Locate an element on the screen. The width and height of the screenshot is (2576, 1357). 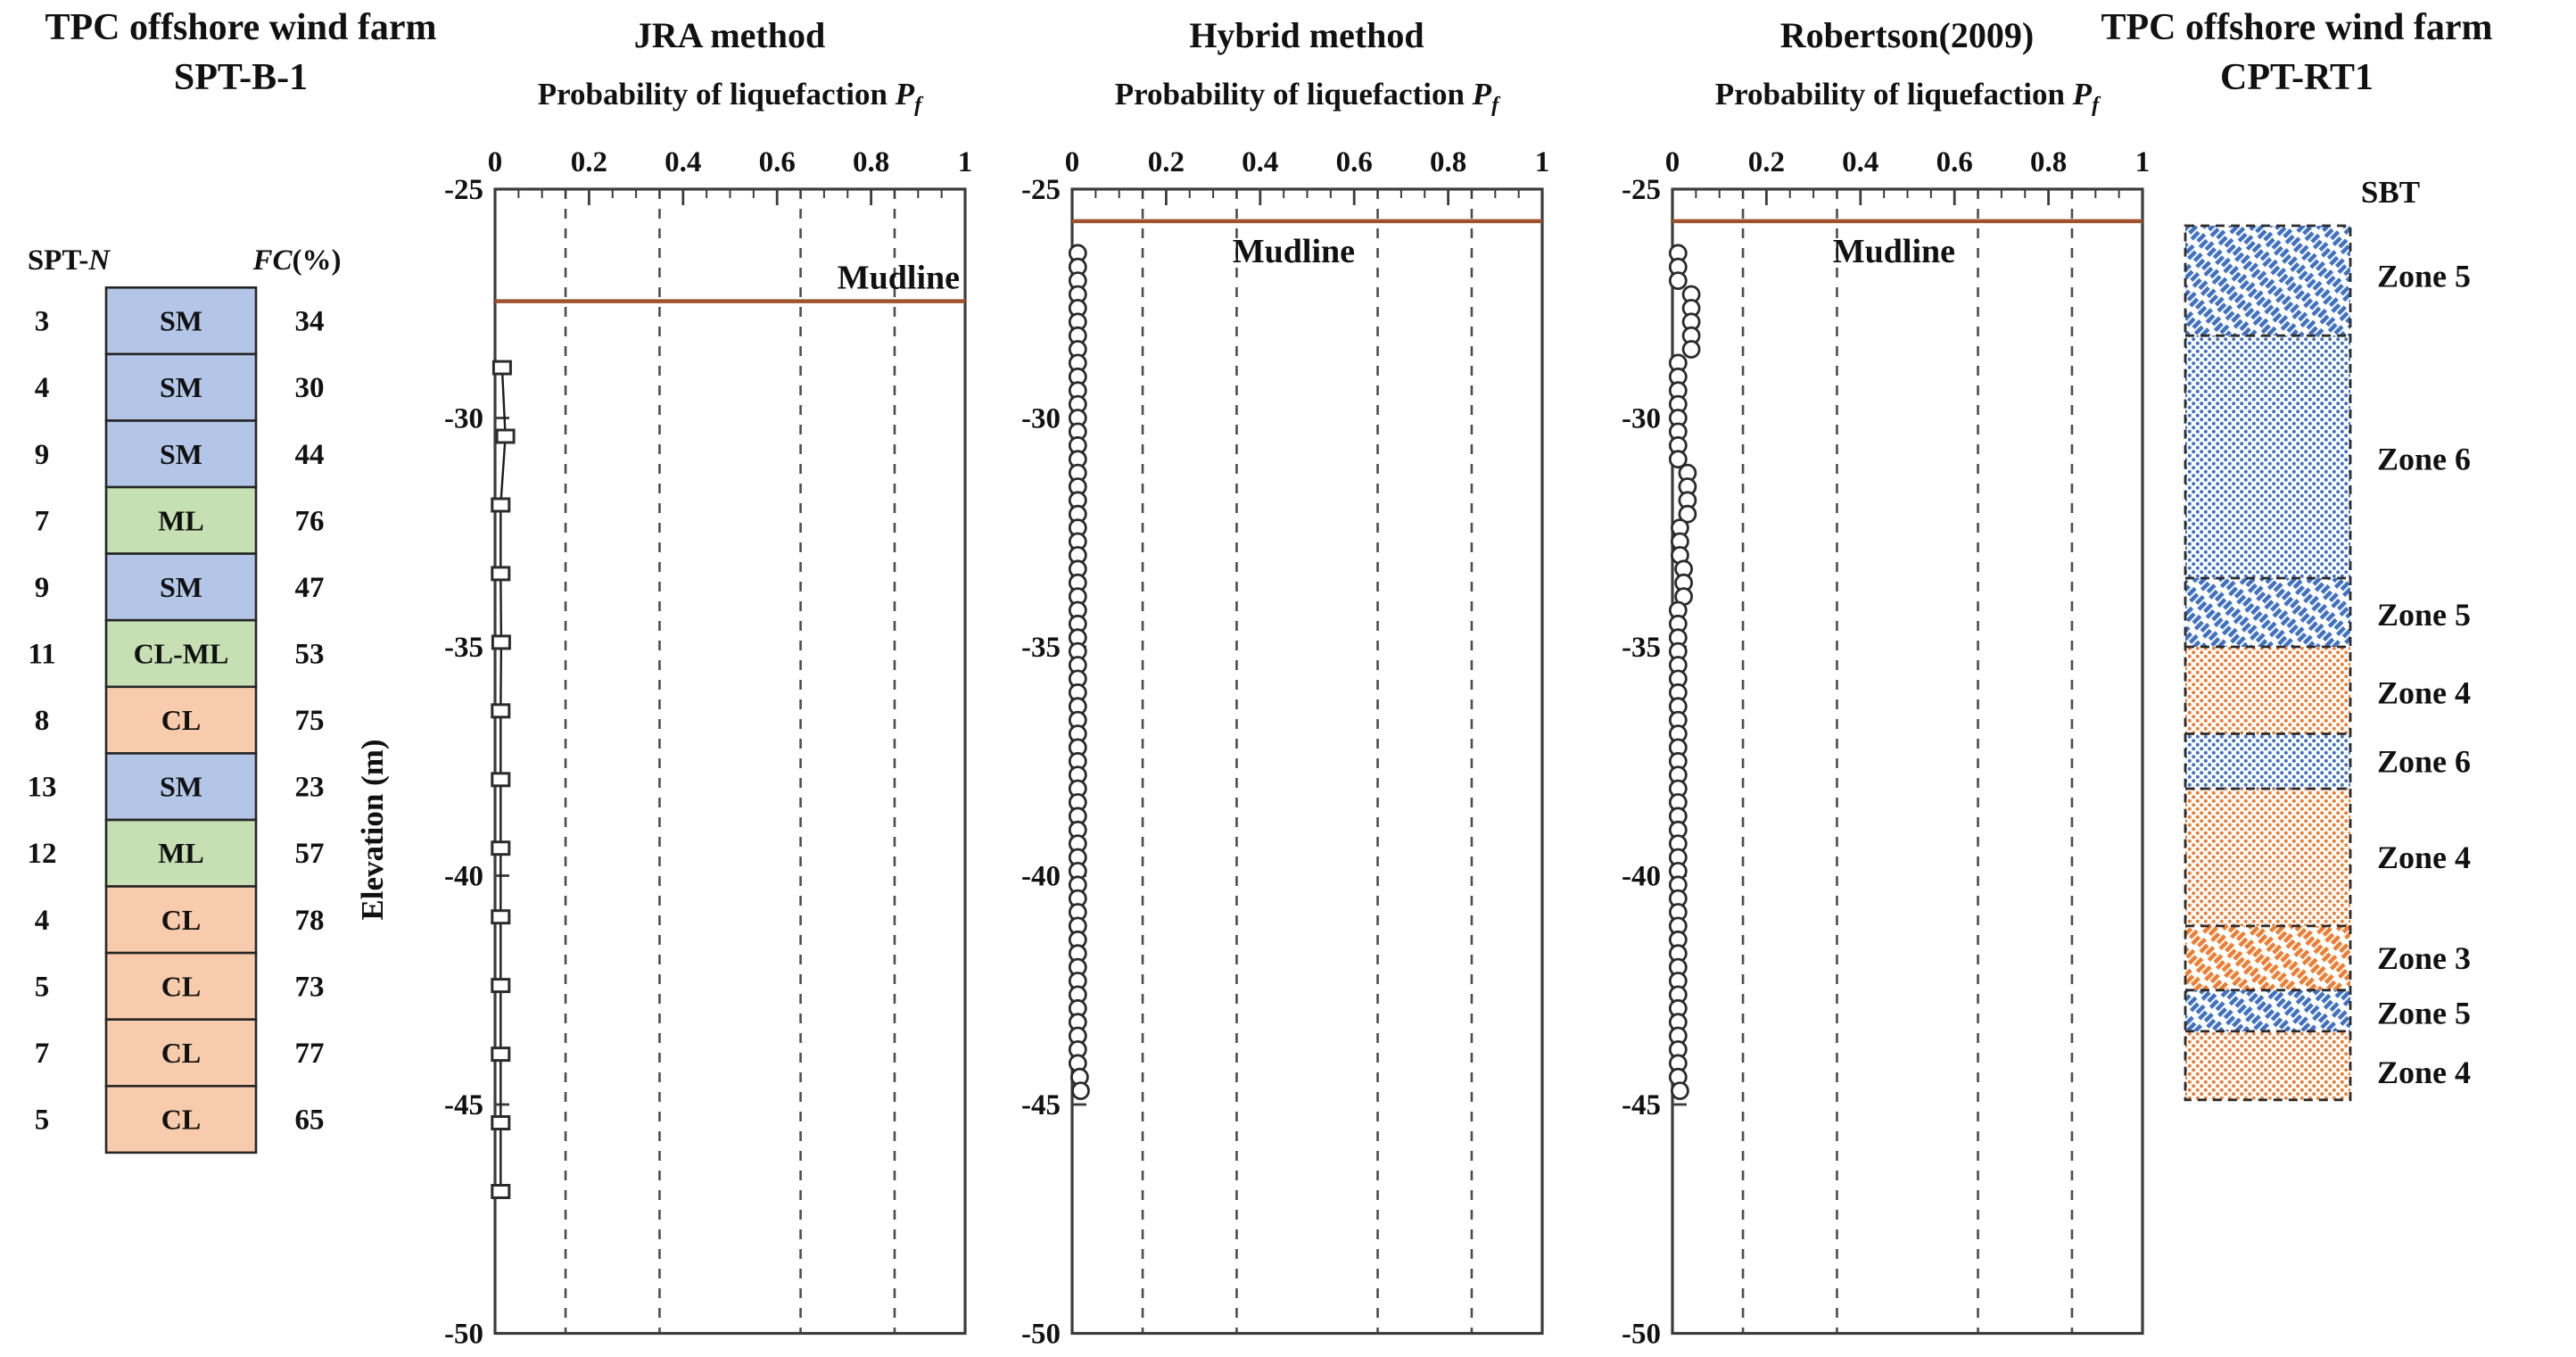
spt-n-value: 5 is located at coordinates (42, 1121).